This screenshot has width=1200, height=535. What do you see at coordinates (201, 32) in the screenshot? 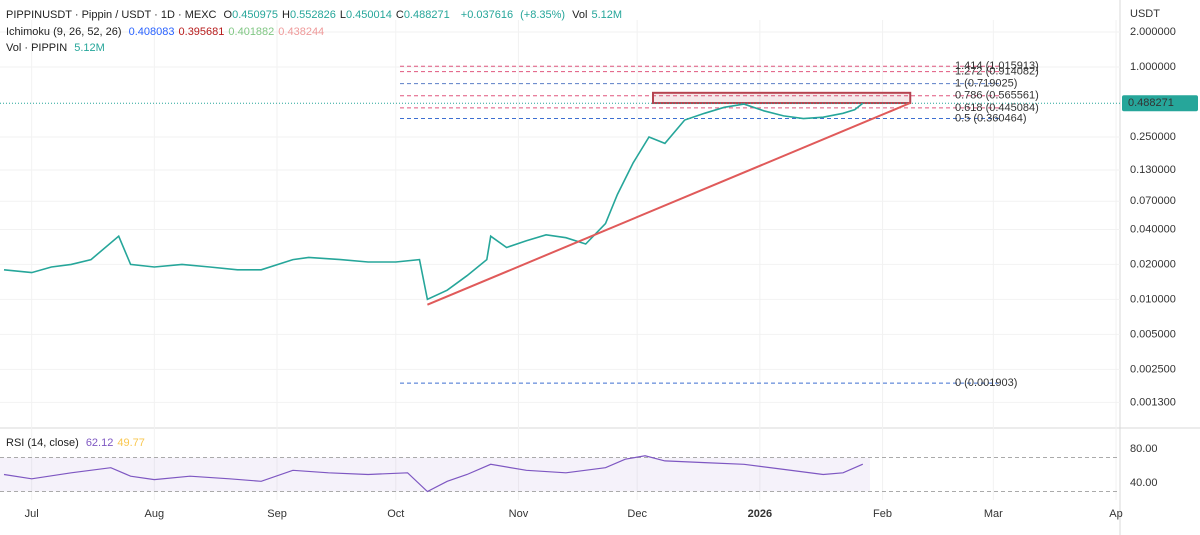
I see `ichimoku-value: 0.395681` at bounding box center [201, 32].